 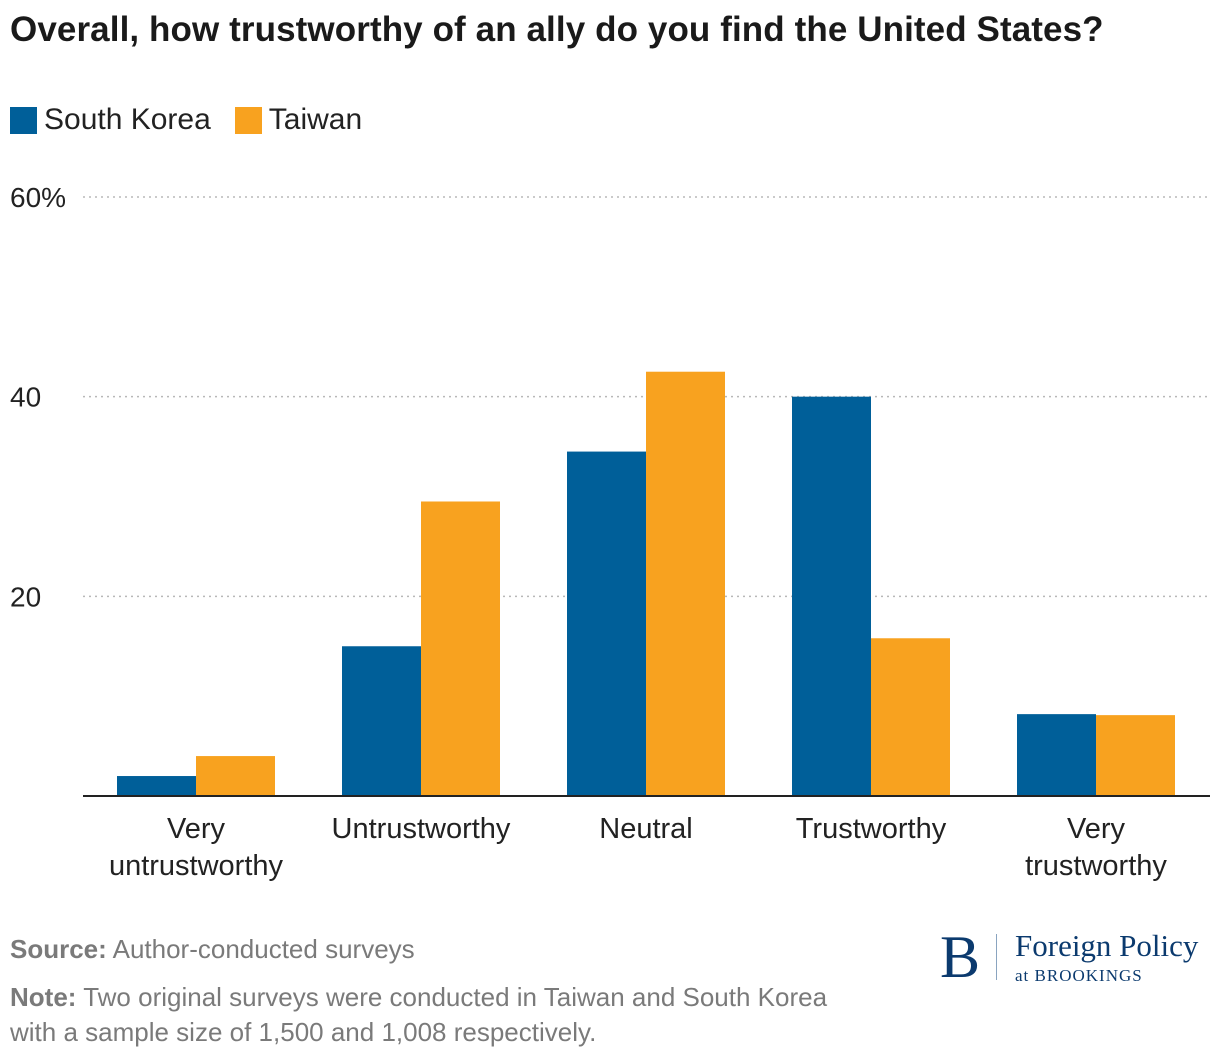 I want to click on y-tick-label: 40, so click(x=25, y=397).